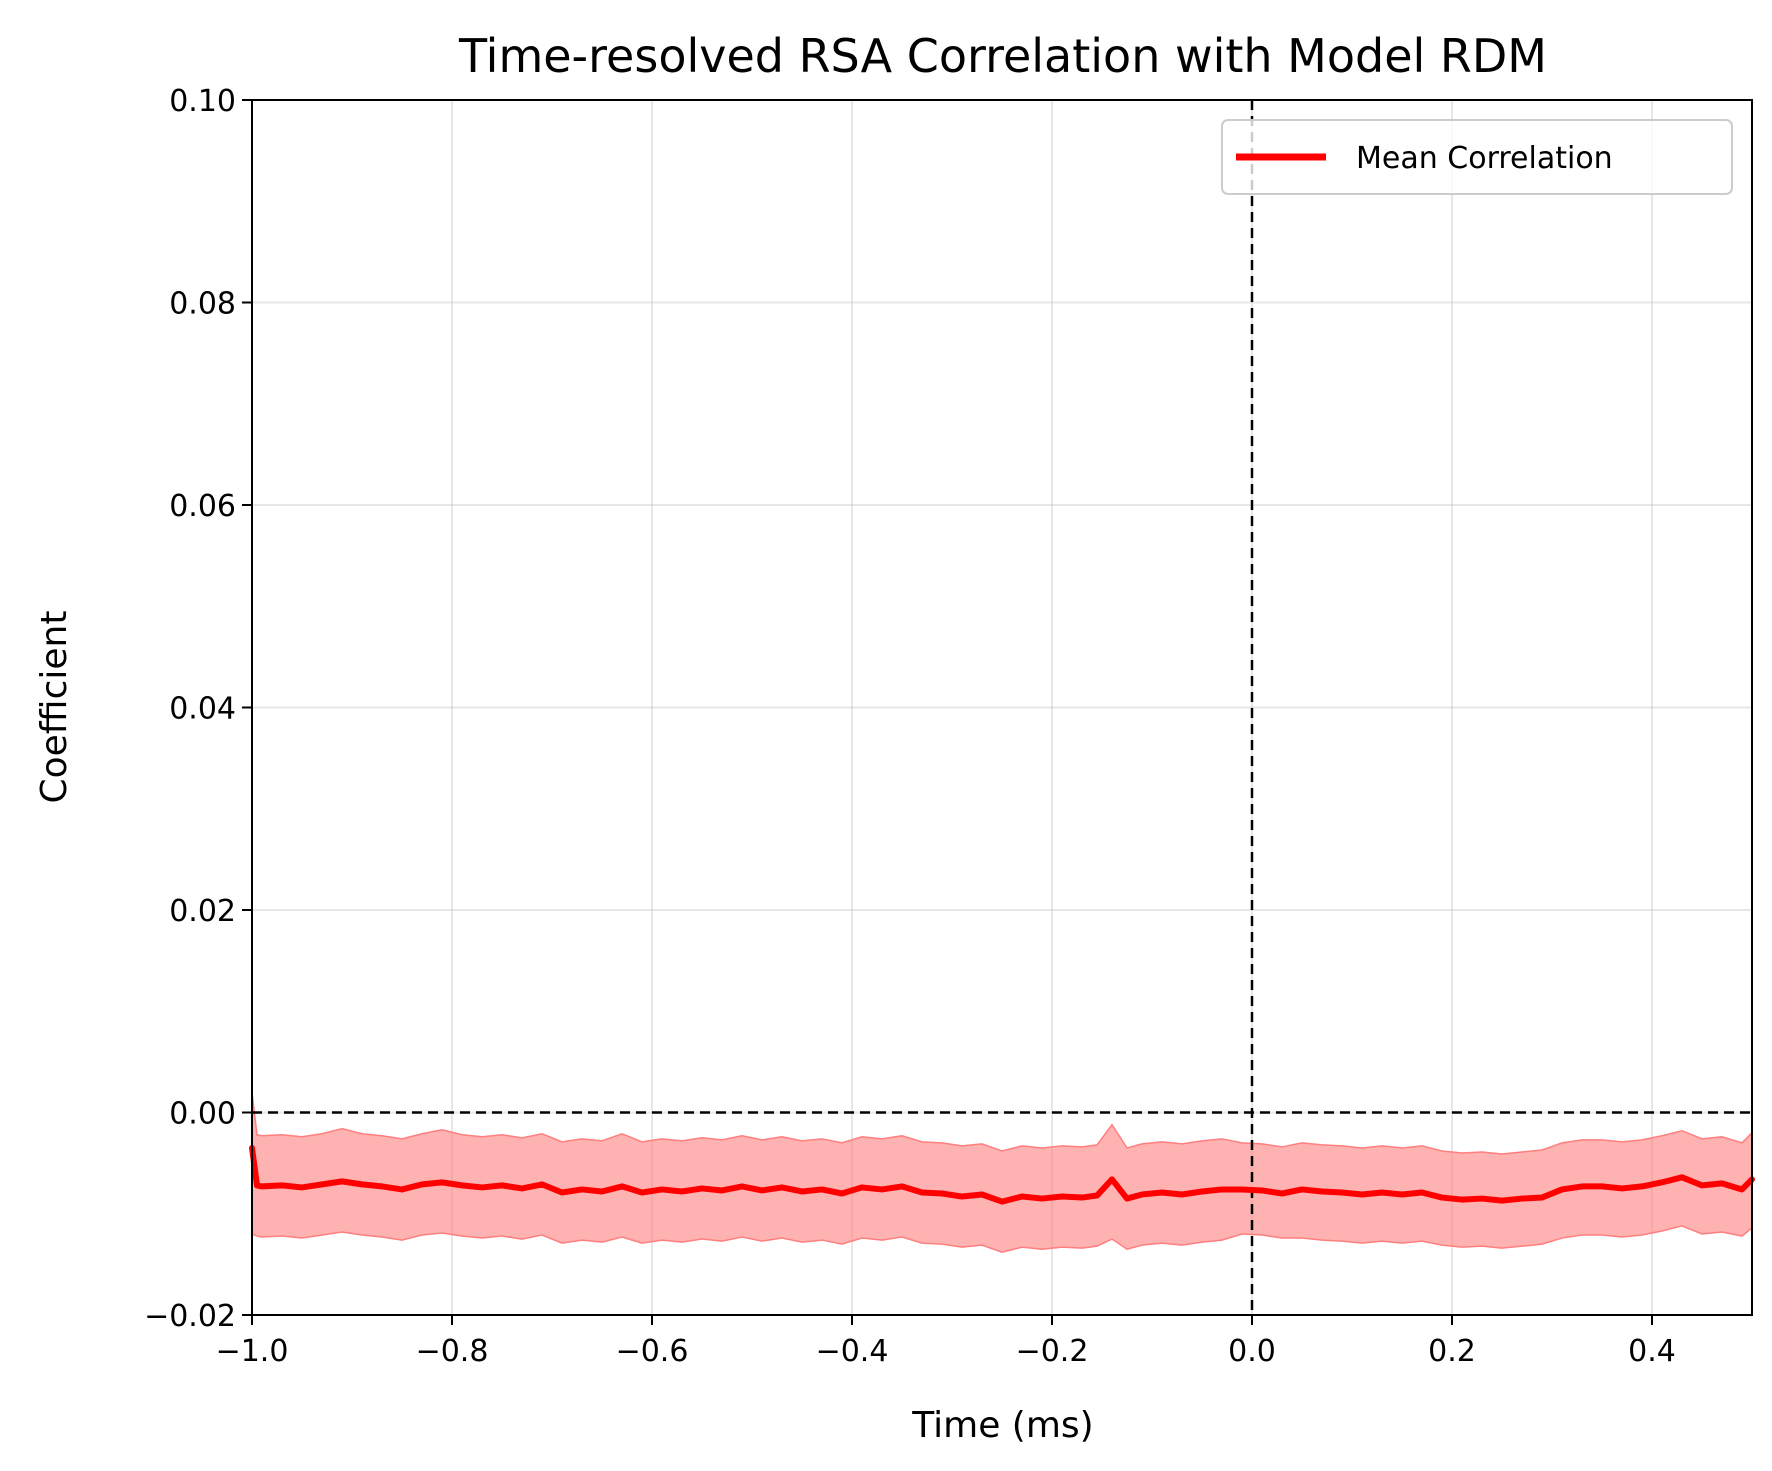  What do you see at coordinates (1002, 1425) in the screenshot?
I see `x-axis-label: Time (ms)` at bounding box center [1002, 1425].